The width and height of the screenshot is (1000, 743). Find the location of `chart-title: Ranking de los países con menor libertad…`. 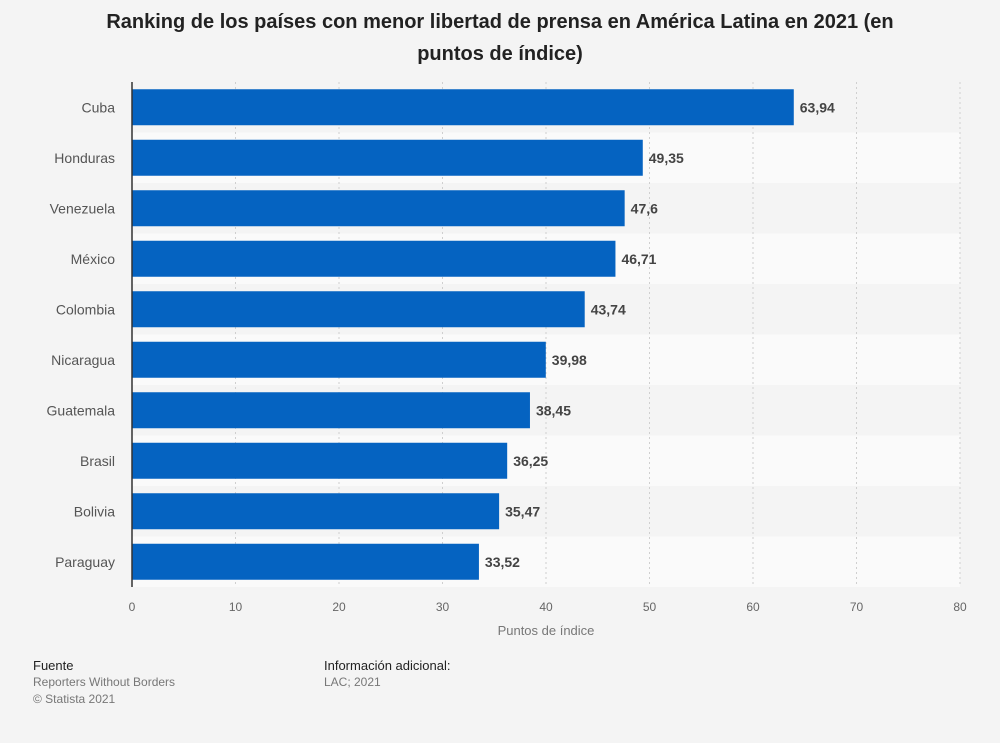

chart-title: Ranking de los países con menor libertad… is located at coordinates (500, 38).